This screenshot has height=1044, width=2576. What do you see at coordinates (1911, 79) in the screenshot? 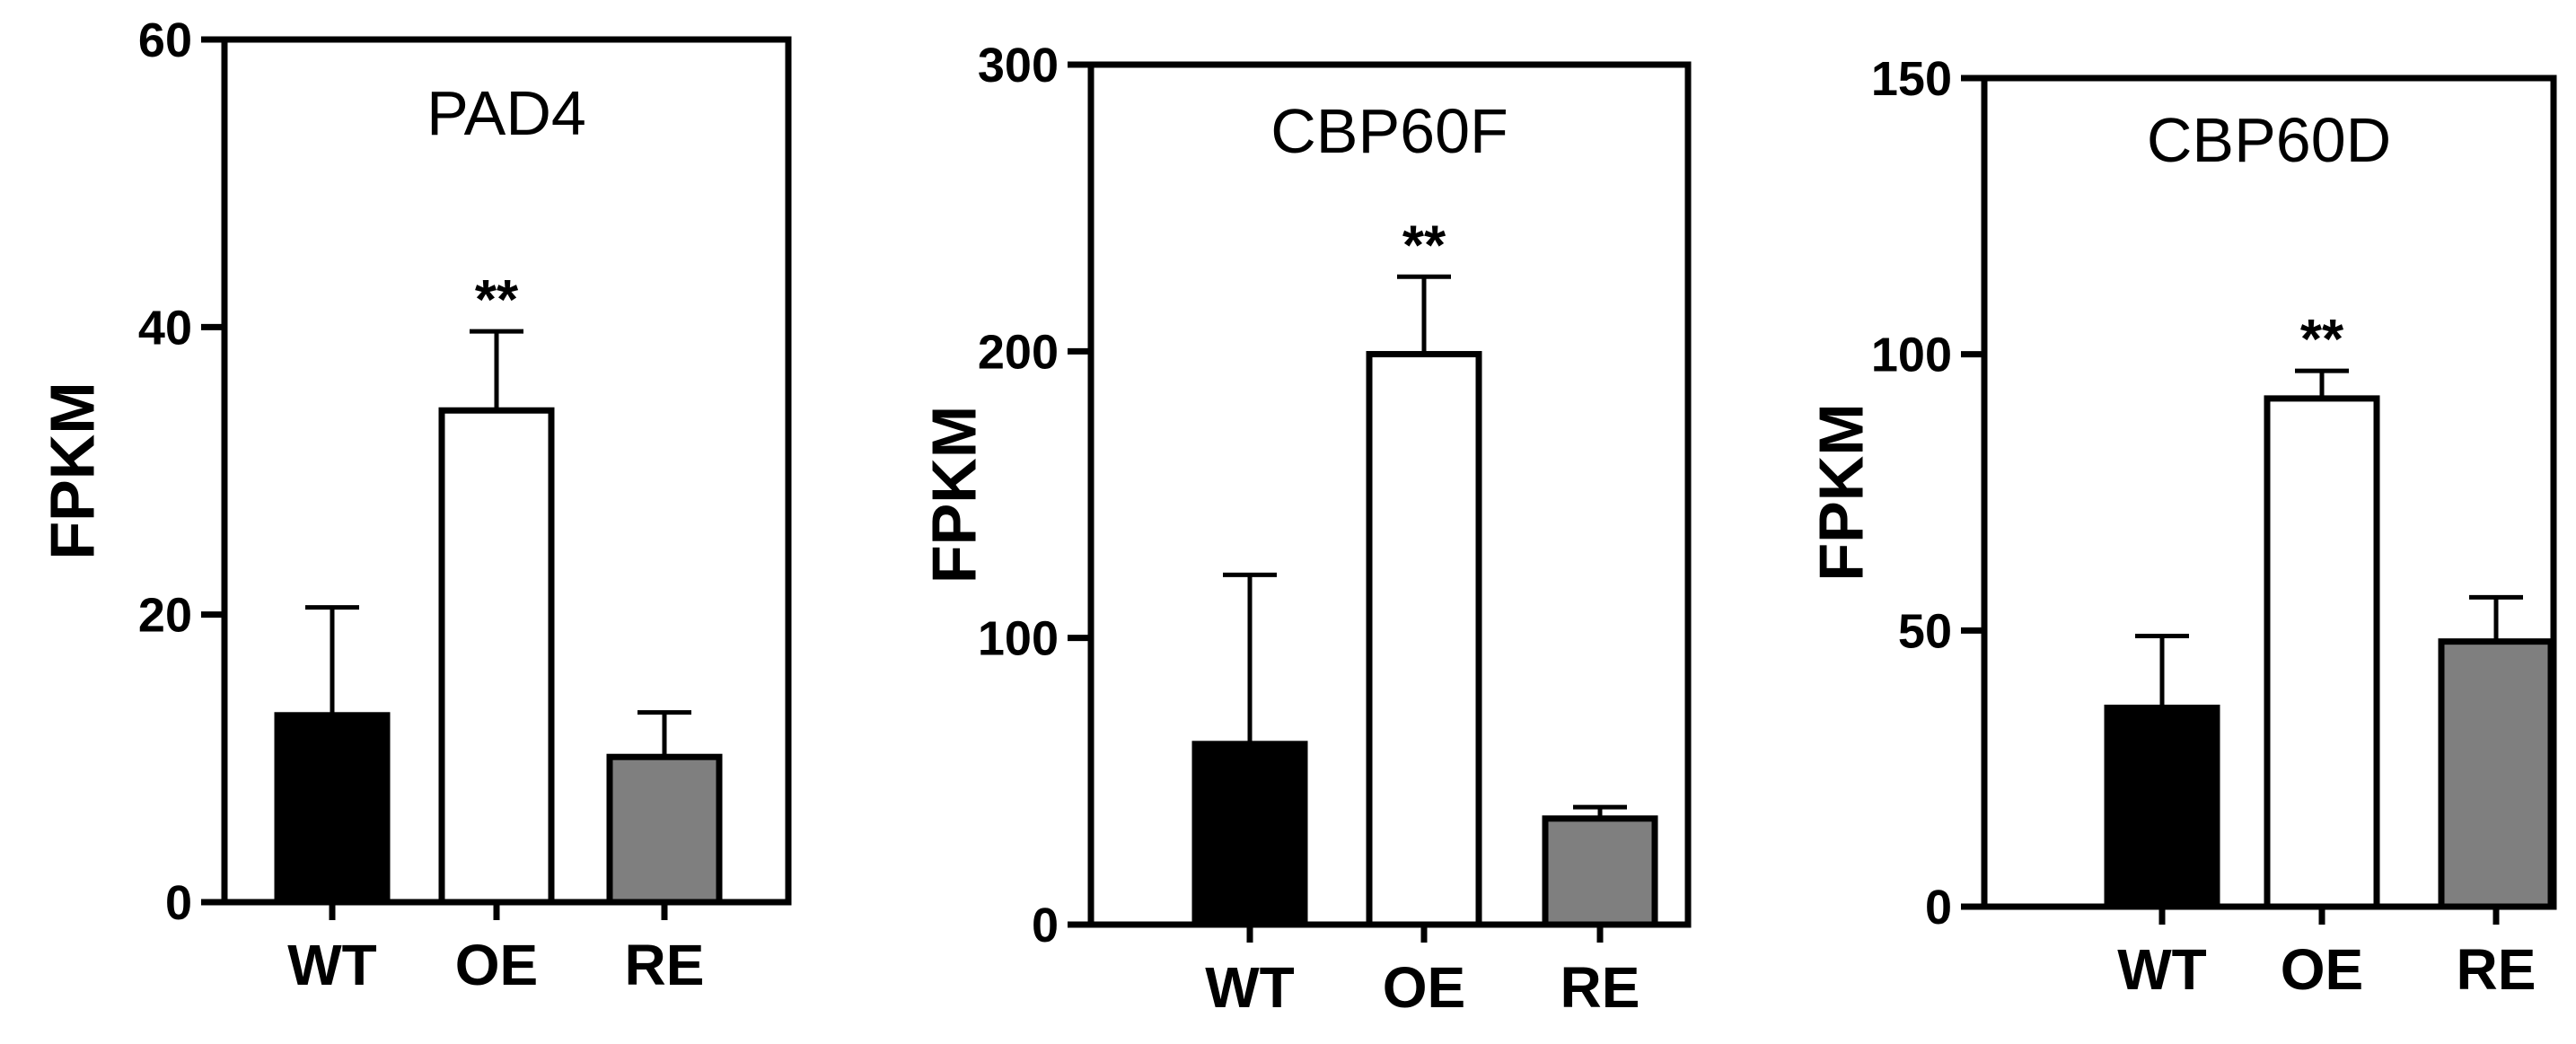
I see `y-tick-label: 150` at bounding box center [1911, 79].